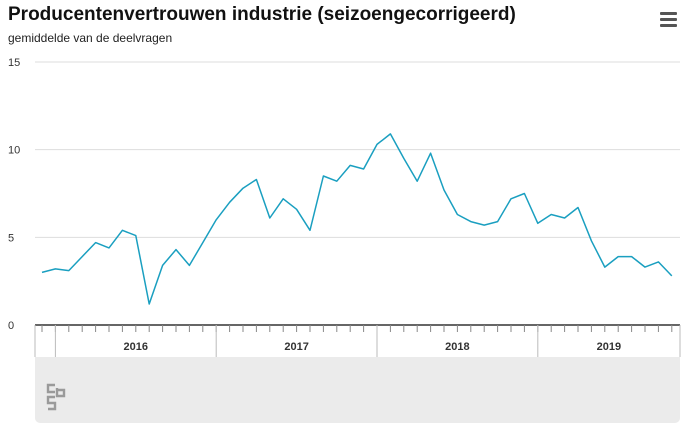 The height and width of the screenshot is (441, 697). What do you see at coordinates (11, 238) in the screenshot?
I see `y-tick-label: 5` at bounding box center [11, 238].